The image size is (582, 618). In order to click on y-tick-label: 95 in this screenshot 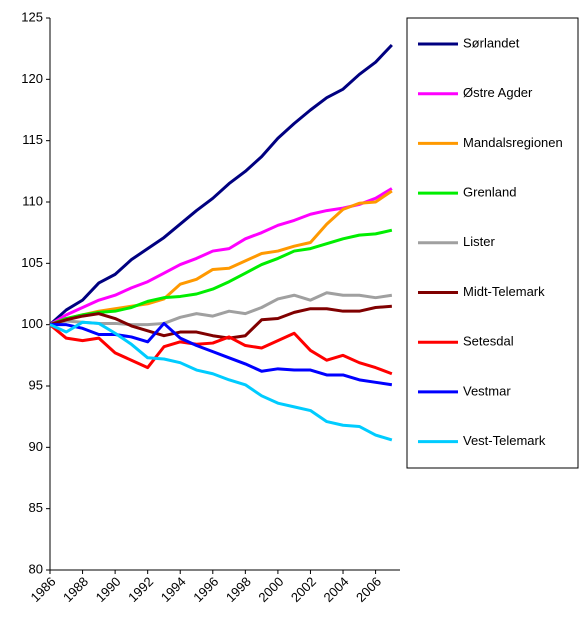, I will do `click(36, 384)`.